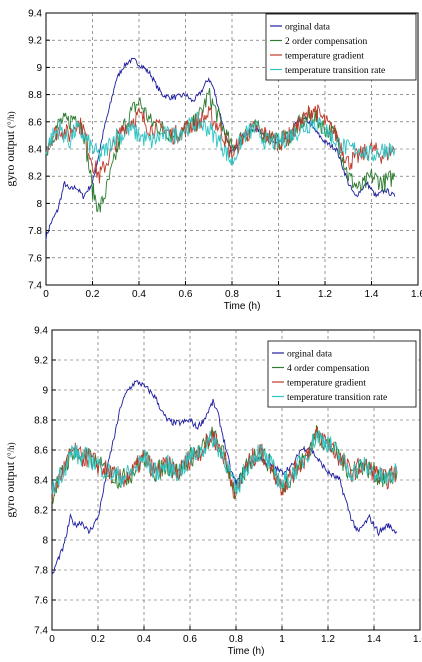 This screenshot has width=422, height=662. What do you see at coordinates (328, 369) in the screenshot?
I see `legend-entry: 4 order compensation` at bounding box center [328, 369].